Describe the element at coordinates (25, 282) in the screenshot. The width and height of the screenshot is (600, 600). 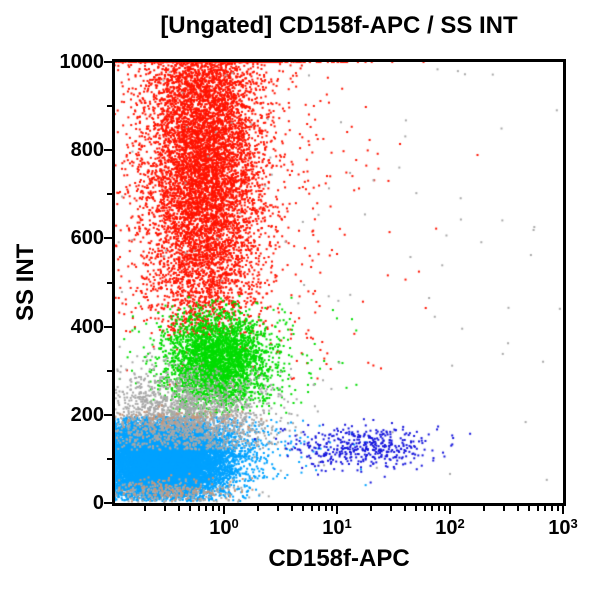
I see `y-axis-title: SS INT` at that location.